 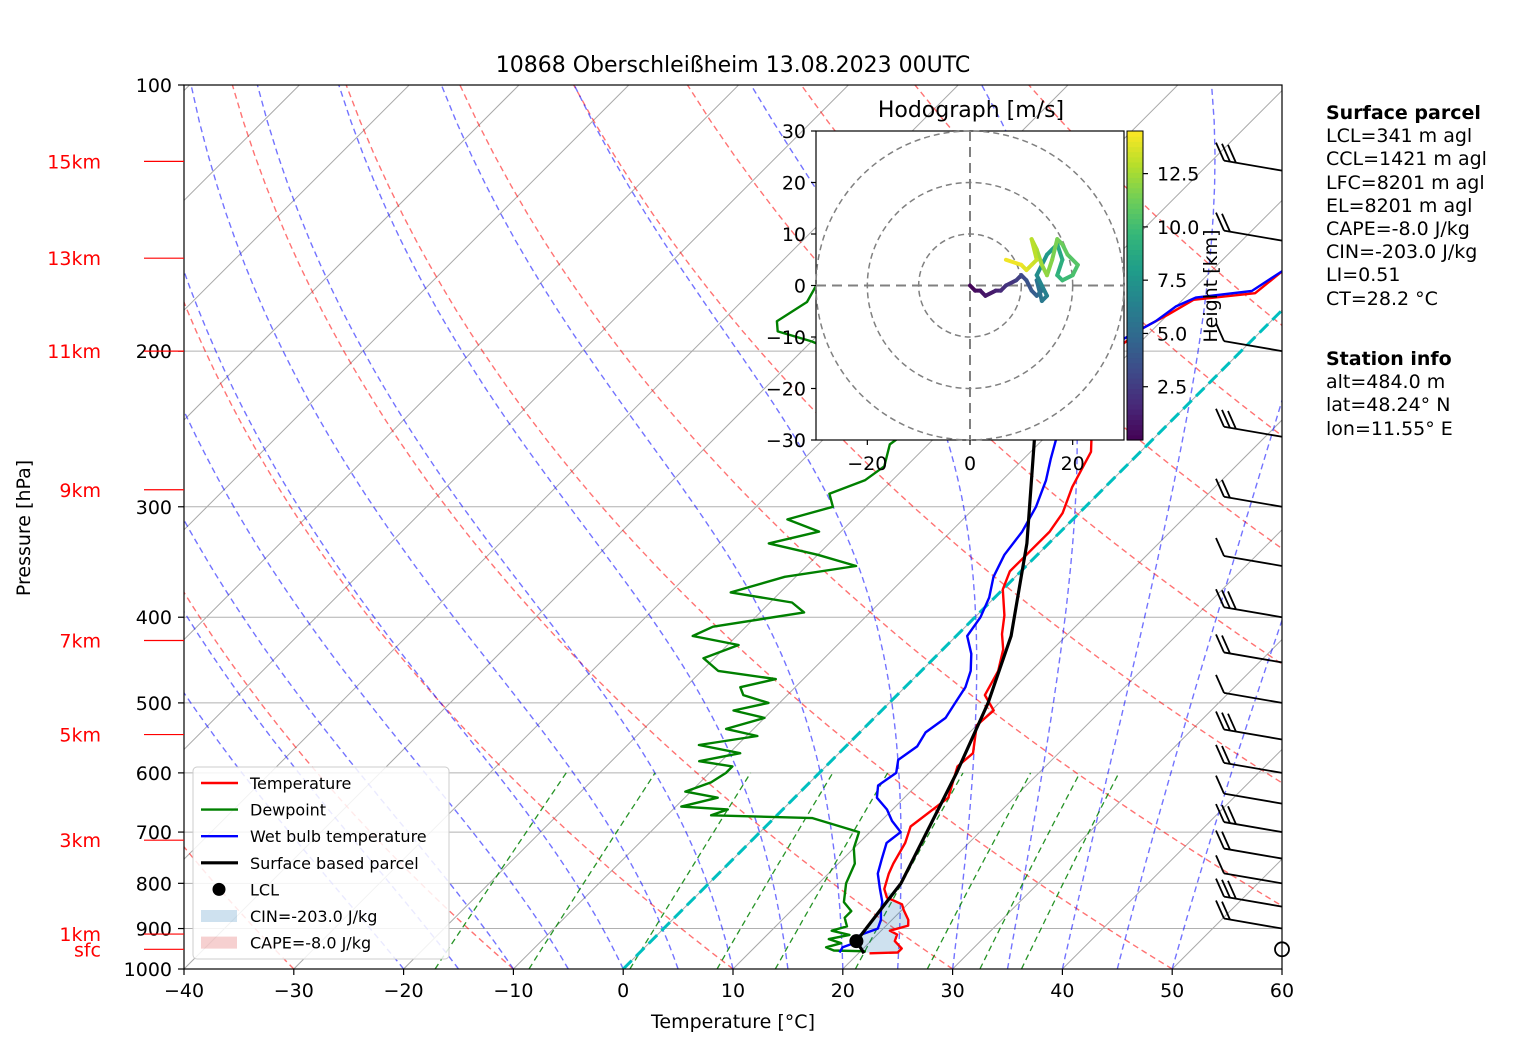 I want to click on hodograph-x-tick-label: 0, so click(x=970, y=464).